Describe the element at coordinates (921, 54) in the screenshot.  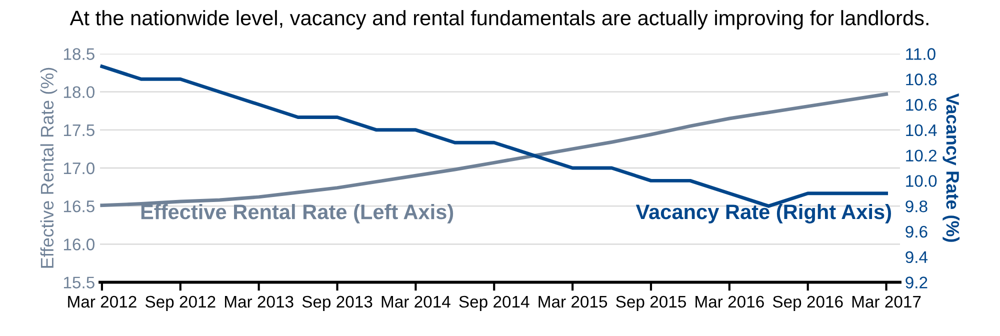
I see `y2-tick-label: 11.0` at that location.